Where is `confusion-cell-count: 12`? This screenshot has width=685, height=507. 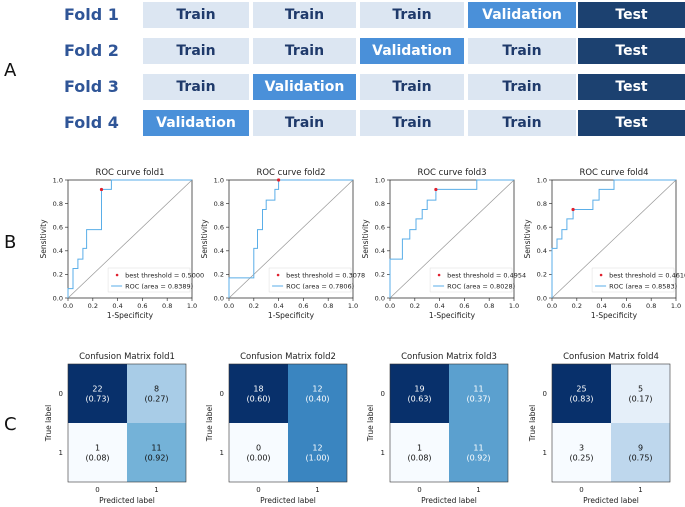
confusion-cell-count: 12 is located at coordinates (317, 389).